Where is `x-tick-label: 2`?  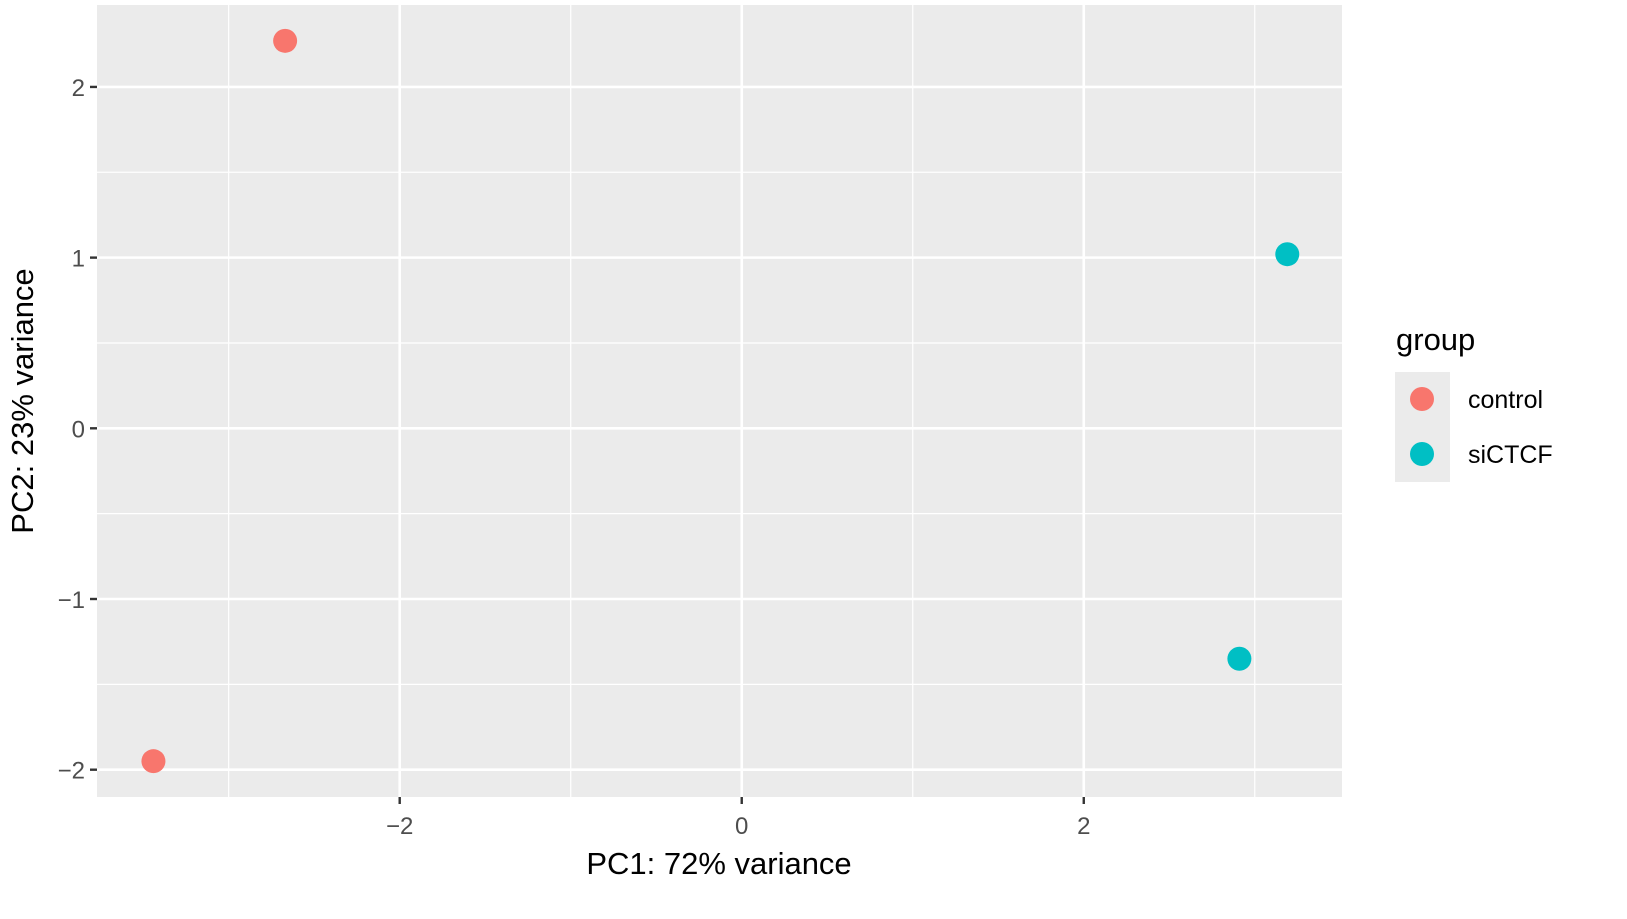 x-tick-label: 2 is located at coordinates (1083, 826).